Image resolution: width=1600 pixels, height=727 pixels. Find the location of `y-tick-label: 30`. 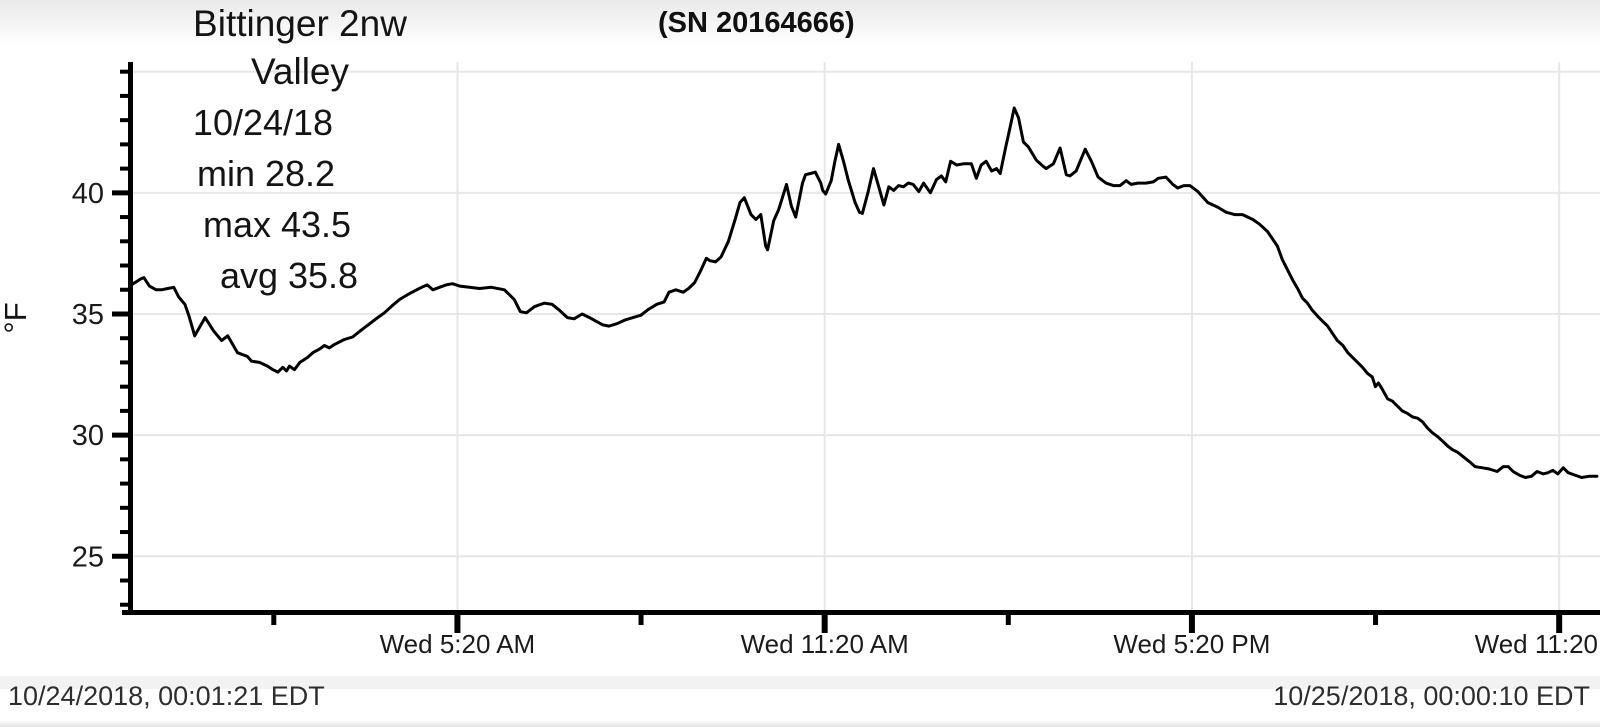

y-tick-label: 30 is located at coordinates (88, 436).